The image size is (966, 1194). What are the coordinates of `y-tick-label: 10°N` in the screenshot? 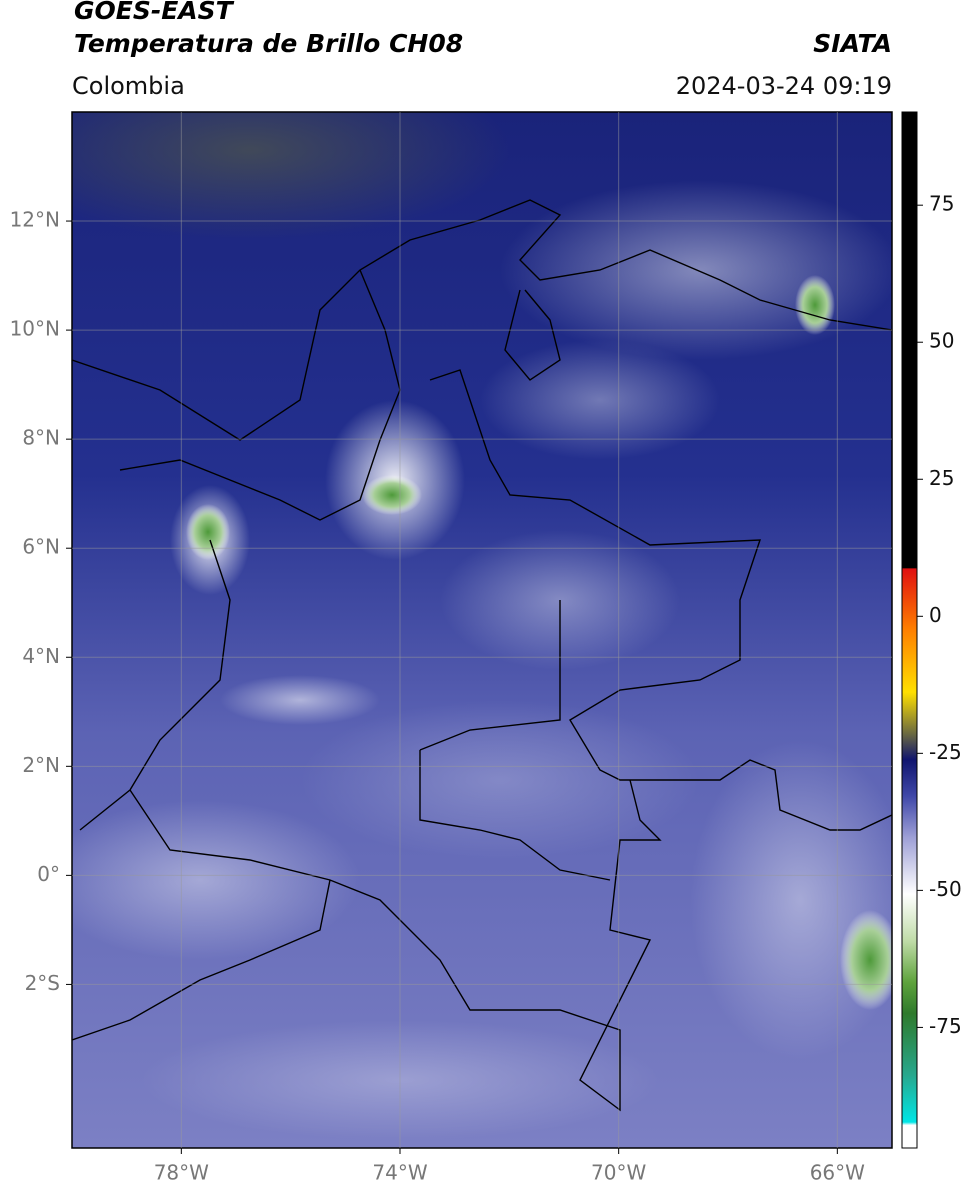 It's located at (35, 329).